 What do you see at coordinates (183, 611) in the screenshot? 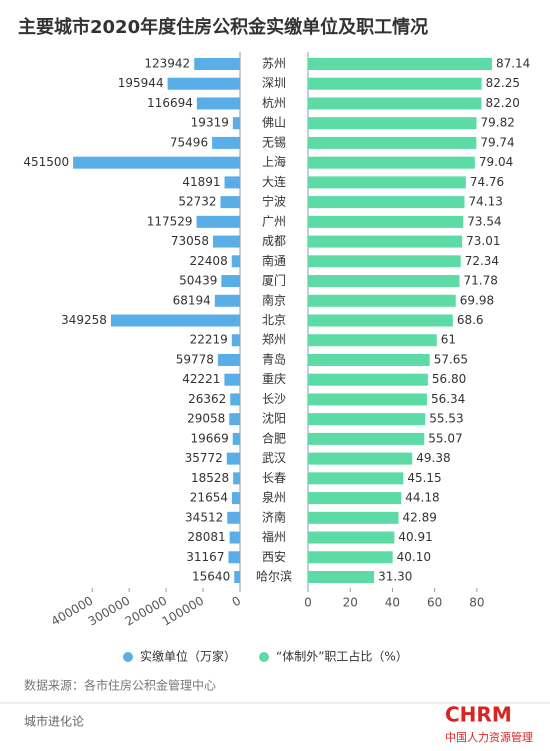
I see `x-tick-label: 100000` at bounding box center [183, 611].